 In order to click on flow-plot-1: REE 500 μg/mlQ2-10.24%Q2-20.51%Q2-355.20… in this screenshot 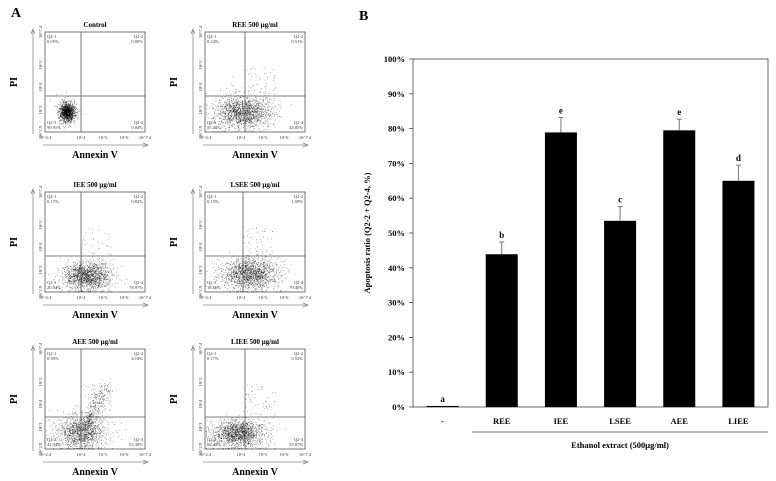, I will do `click(240, 91)`.